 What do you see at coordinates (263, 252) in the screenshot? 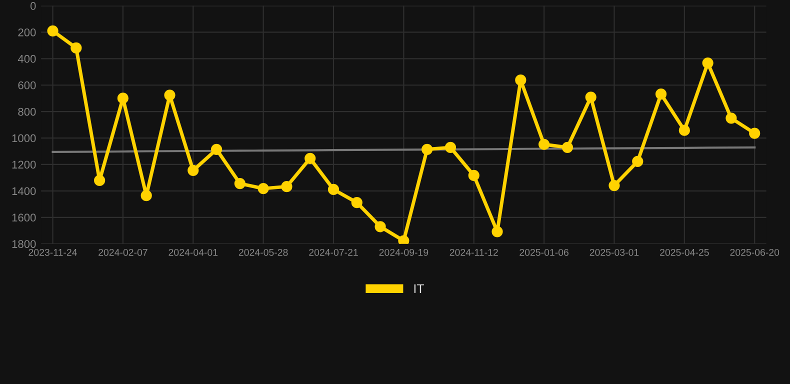
I see `x-tick-label: 2024-05-28` at bounding box center [263, 252].